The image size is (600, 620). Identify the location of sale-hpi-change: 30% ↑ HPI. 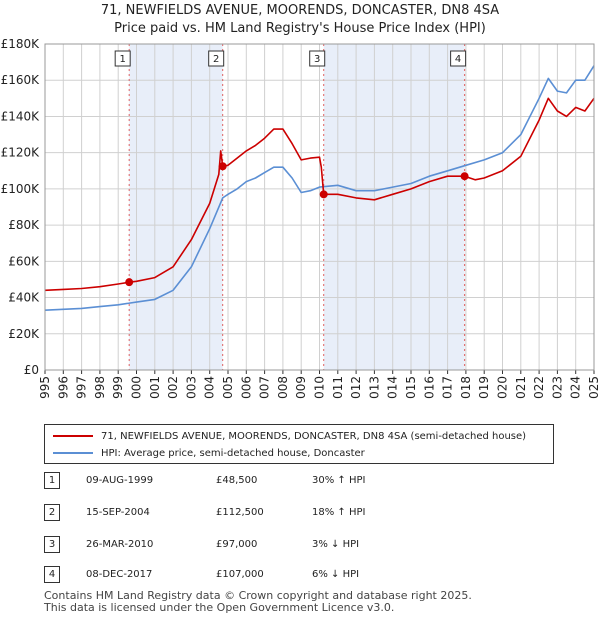
(339, 480).